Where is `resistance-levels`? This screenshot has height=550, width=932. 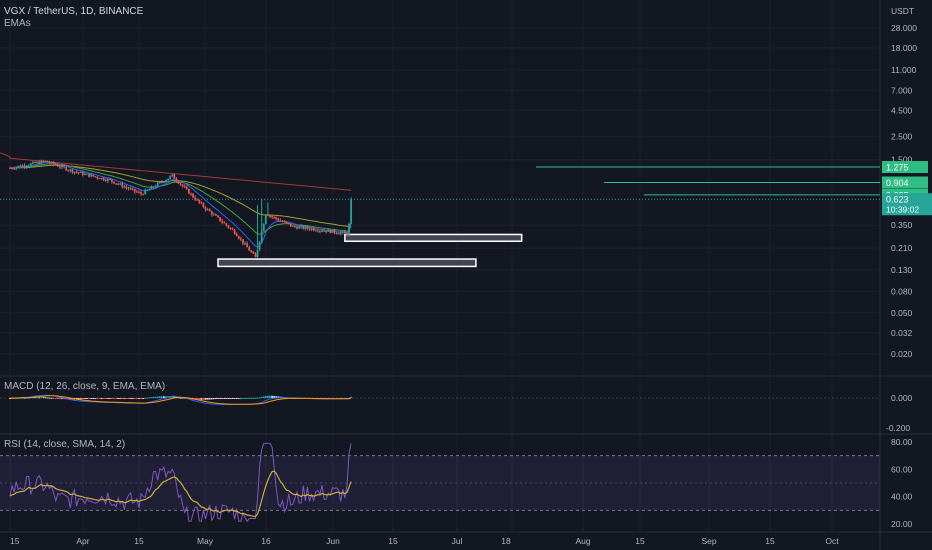 resistance-levels is located at coordinates (440, 183).